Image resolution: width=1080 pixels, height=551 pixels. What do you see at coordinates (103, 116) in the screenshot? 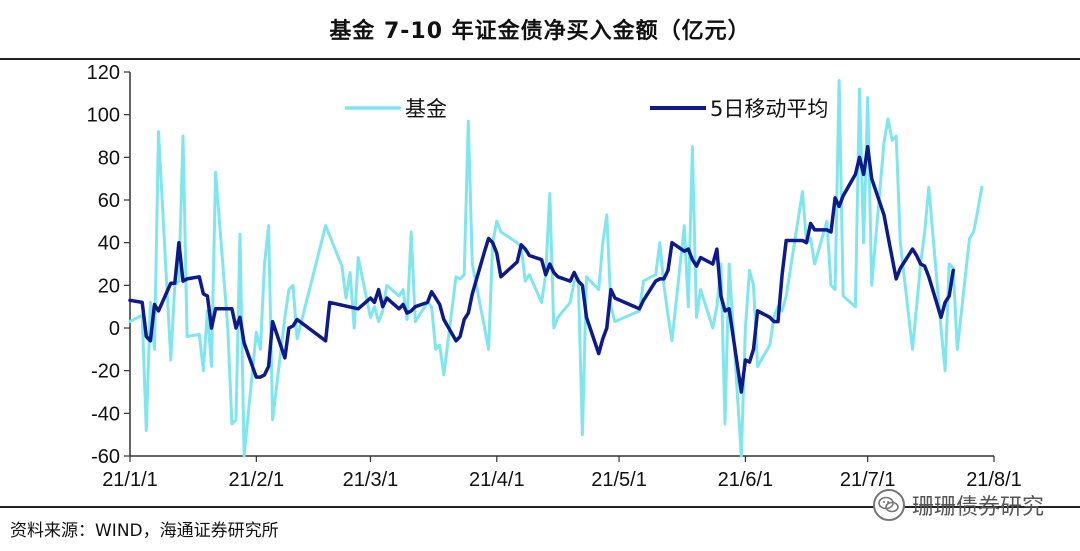
I see `y-tick-label: 100` at bounding box center [103, 116].